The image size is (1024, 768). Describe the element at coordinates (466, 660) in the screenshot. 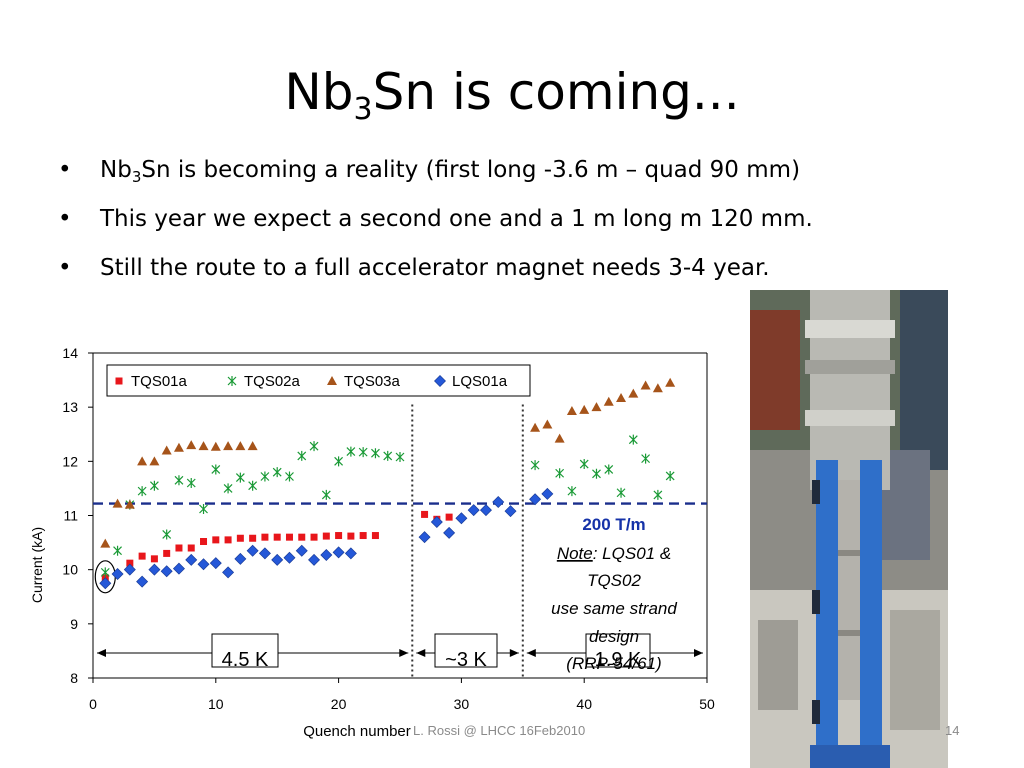

I see `region-label: ~3 K` at that location.